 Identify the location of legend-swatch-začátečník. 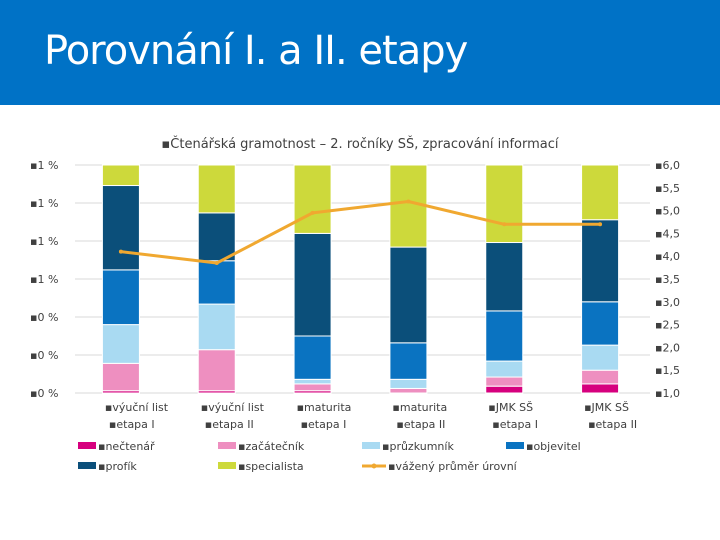
(227, 445).